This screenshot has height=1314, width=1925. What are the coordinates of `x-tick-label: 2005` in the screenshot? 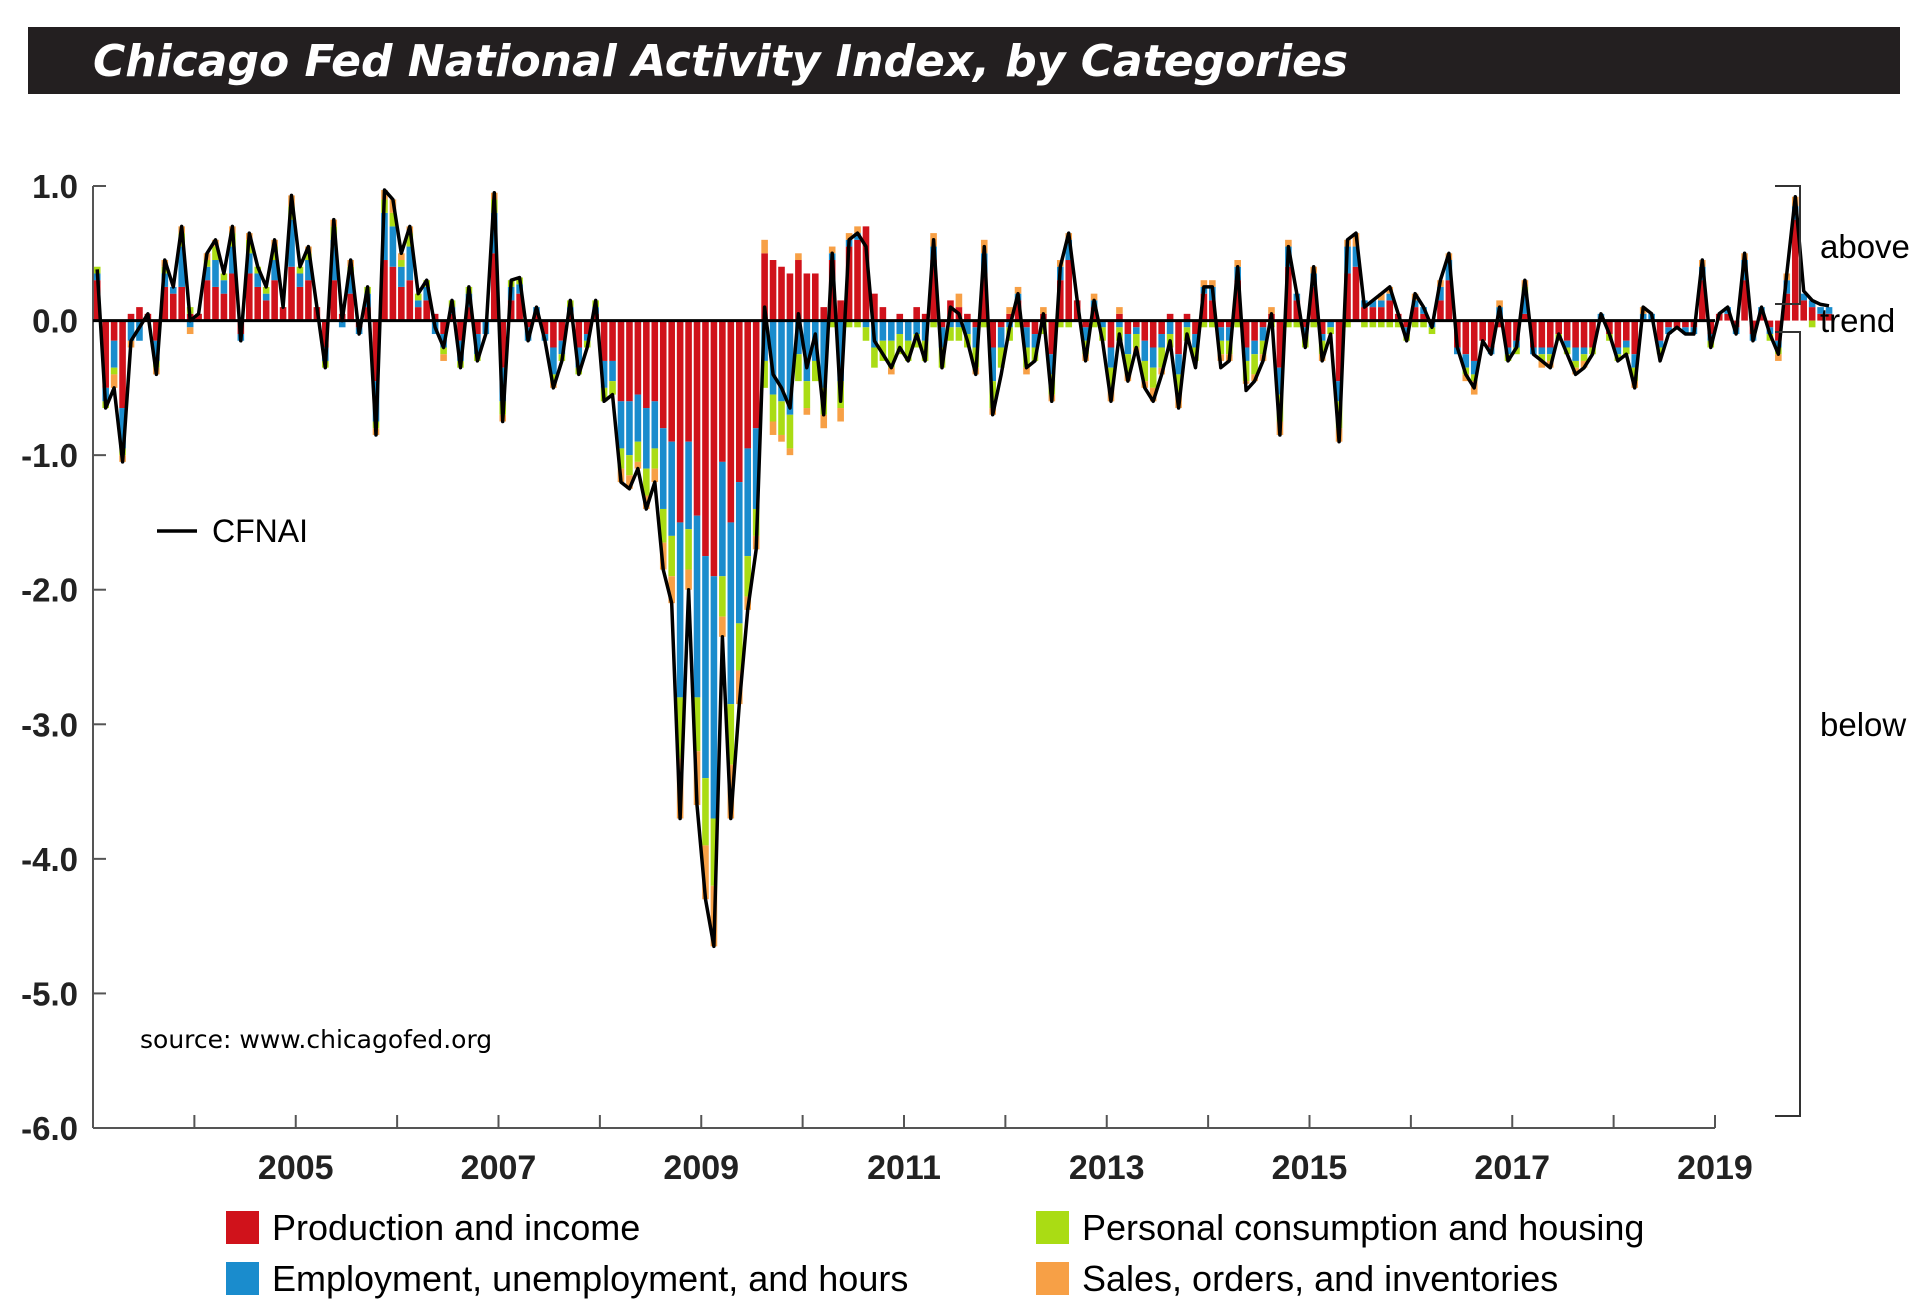 It's located at (296, 1168).